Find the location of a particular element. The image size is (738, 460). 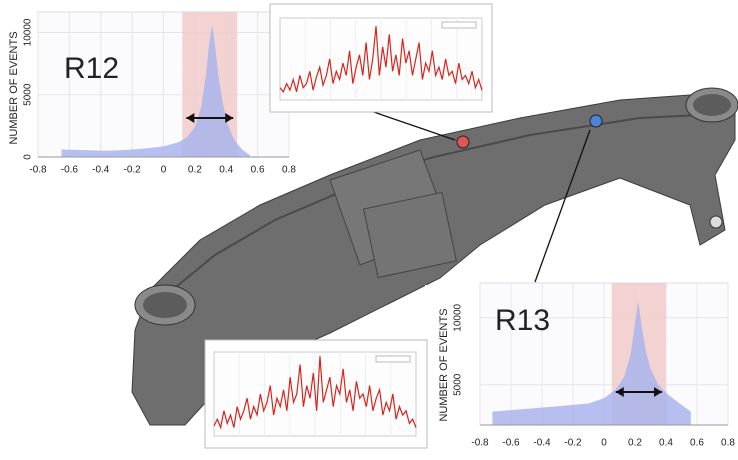

beam-block is located at coordinates (410, 235).